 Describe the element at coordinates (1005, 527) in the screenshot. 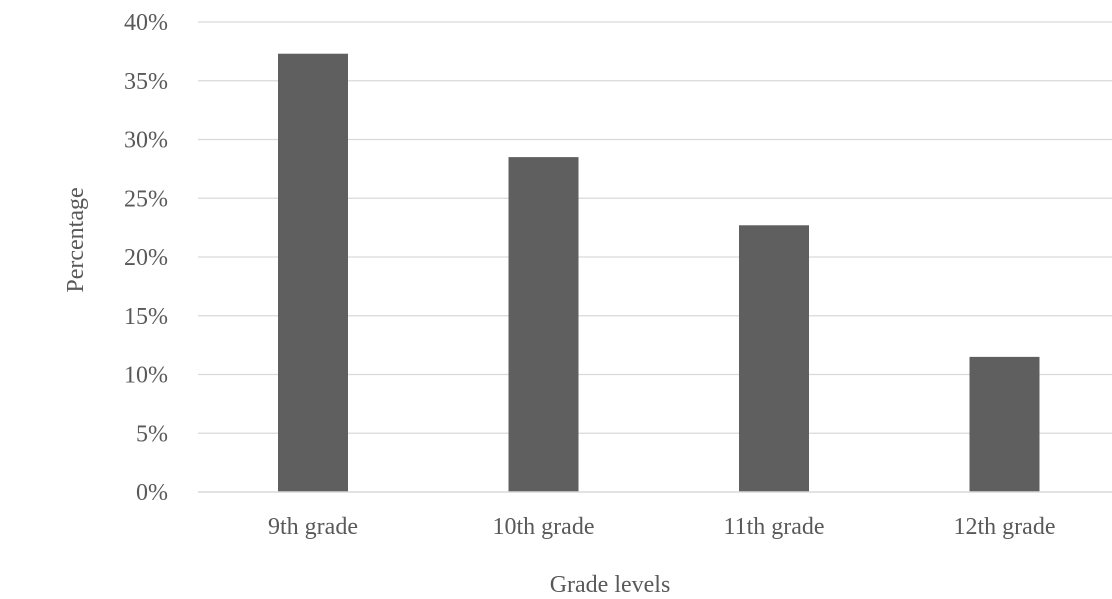

I see `x-tick-label: 12th grade` at that location.